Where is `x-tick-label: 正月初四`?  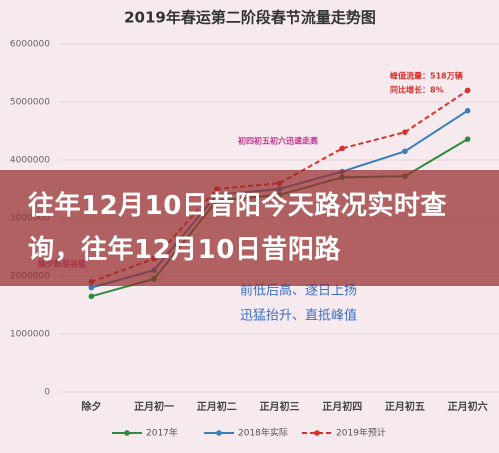
x-tick-label: 正月初四 is located at coordinates (342, 406).